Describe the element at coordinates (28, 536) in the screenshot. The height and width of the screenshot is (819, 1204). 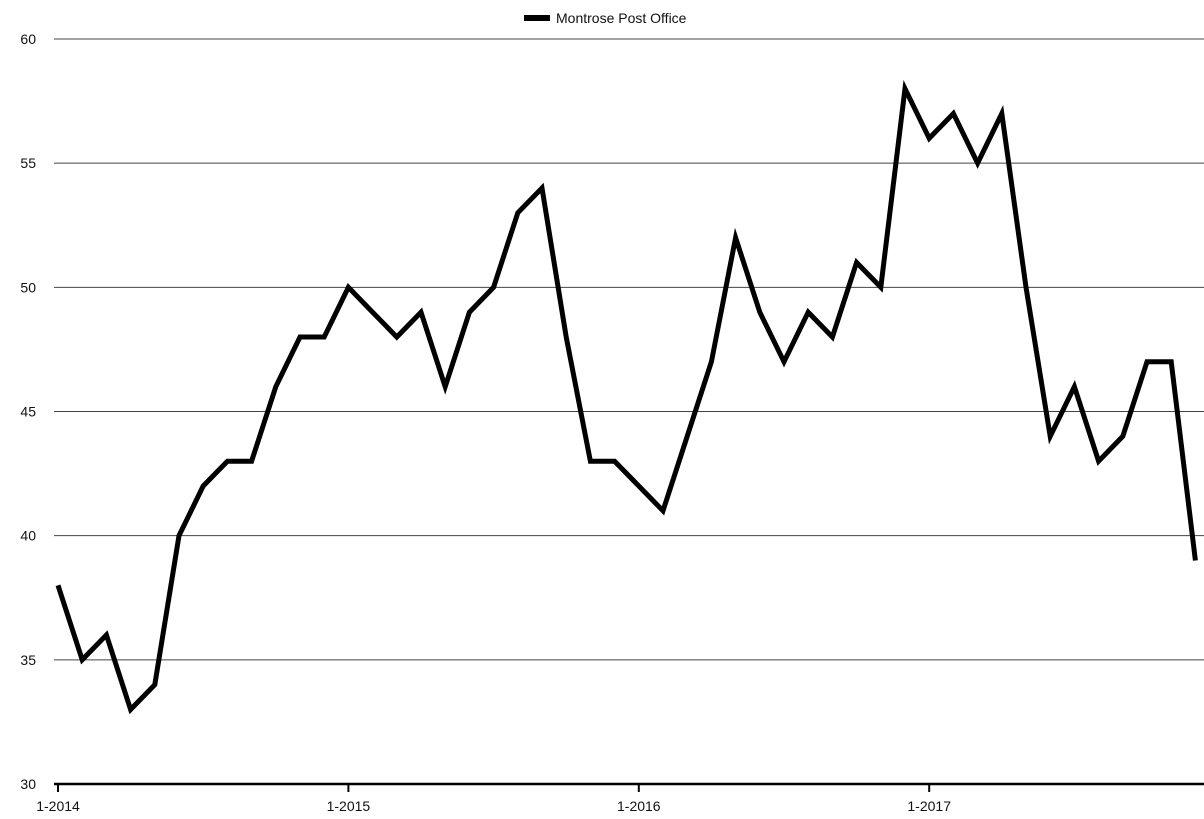
I see `y-tick-label: 40` at that location.